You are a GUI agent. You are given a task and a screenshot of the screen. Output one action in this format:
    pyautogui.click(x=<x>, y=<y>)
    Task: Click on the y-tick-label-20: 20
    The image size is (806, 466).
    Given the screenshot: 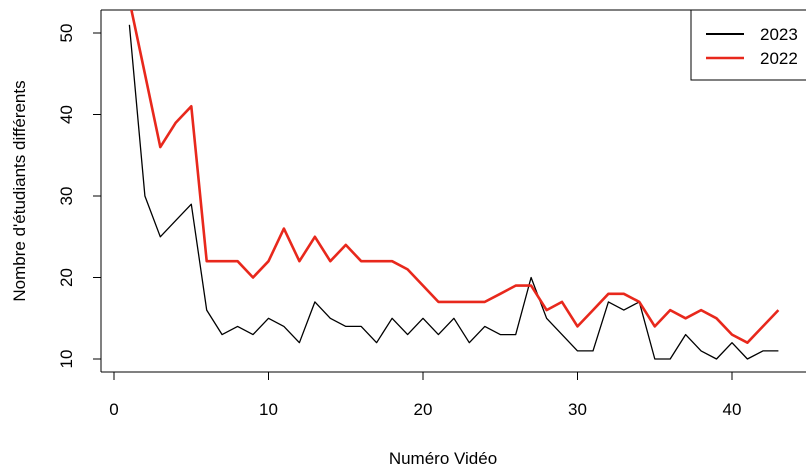 What is the action you would take?
    pyautogui.click(x=66, y=277)
    